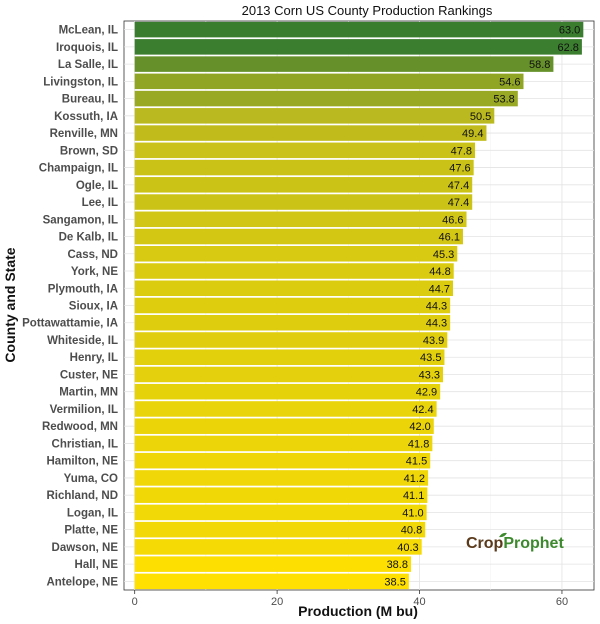  Describe the element at coordinates (97, 186) in the screenshot. I see `category-label: Ogle, IL` at that location.